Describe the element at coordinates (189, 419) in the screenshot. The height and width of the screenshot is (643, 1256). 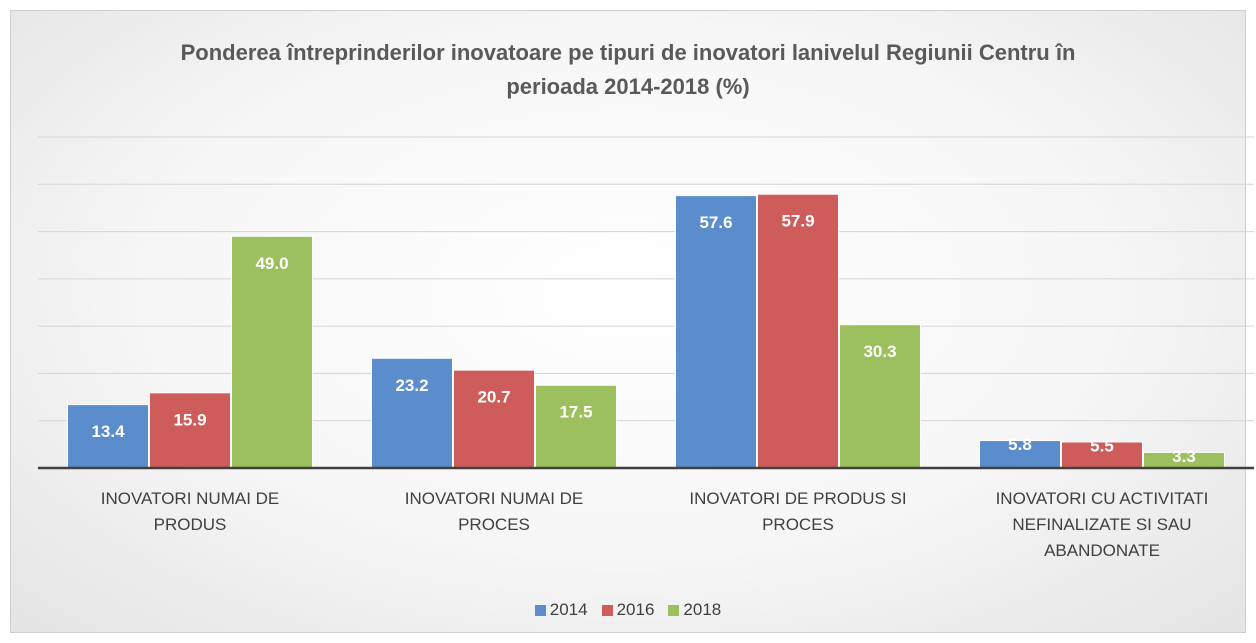
I see `data-label: 15.9` at that location.